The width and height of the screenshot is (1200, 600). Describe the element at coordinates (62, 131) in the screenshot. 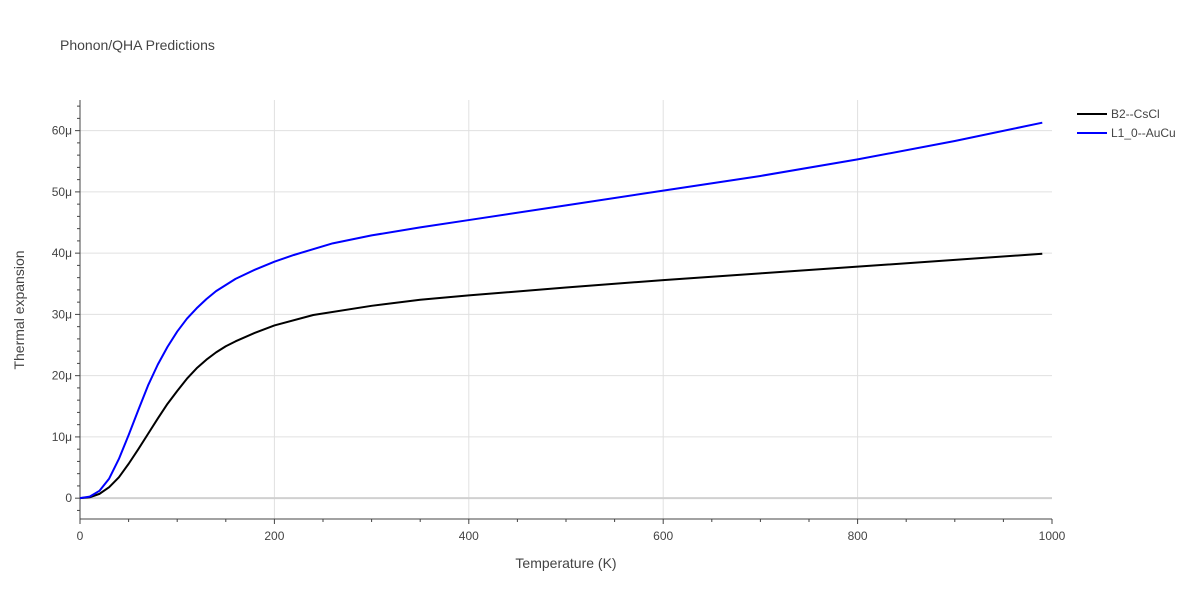

I see `y-tick-label: 60μ` at that location.